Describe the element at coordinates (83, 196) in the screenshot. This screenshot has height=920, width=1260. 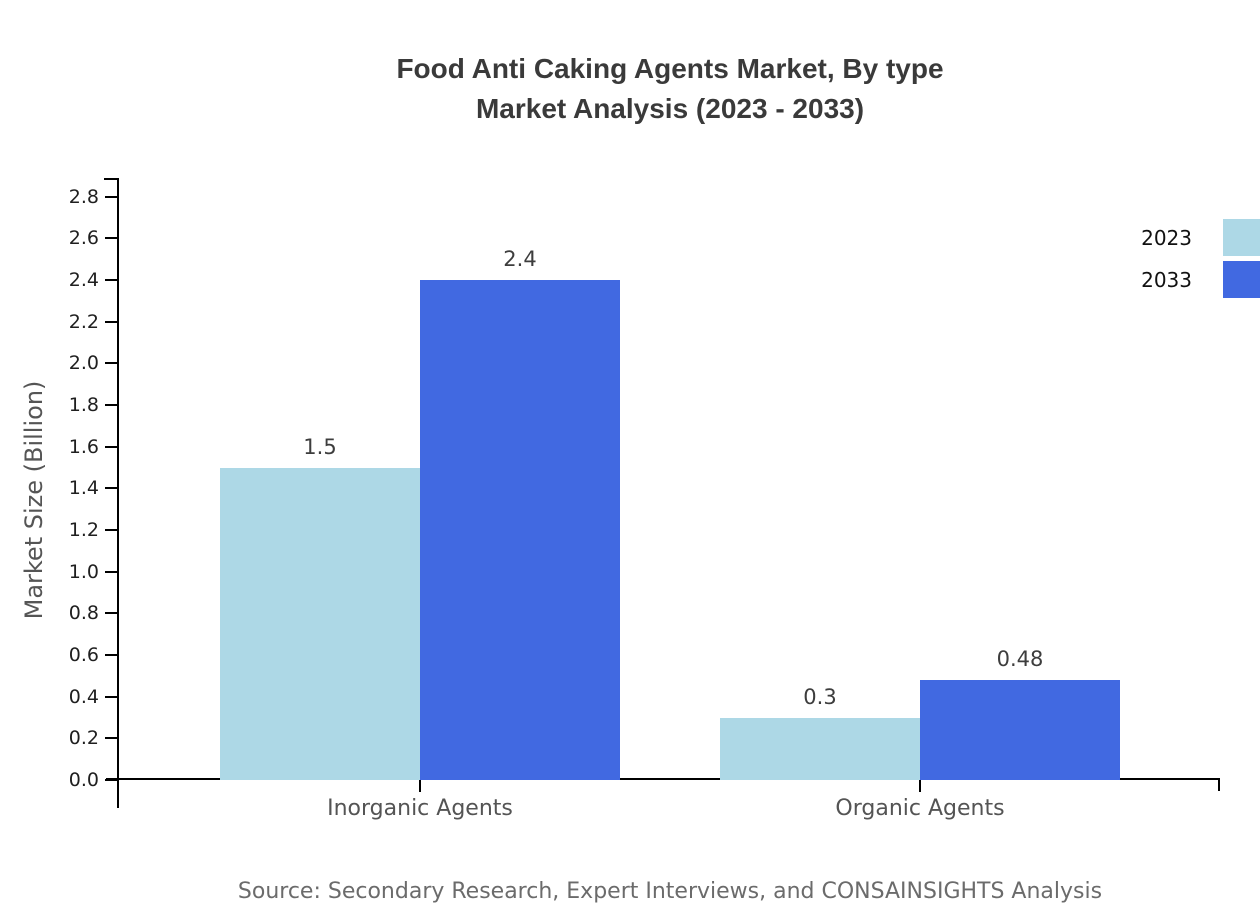
I see `y-tick-label: 2.8` at that location.